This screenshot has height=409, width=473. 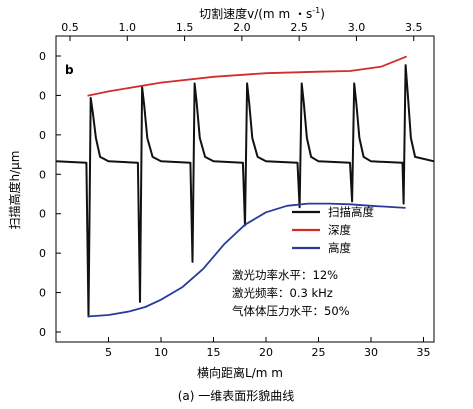 What do you see at coordinates (128, 27) in the screenshot?
I see `top-tick-label-1: 1.0` at bounding box center [128, 27].